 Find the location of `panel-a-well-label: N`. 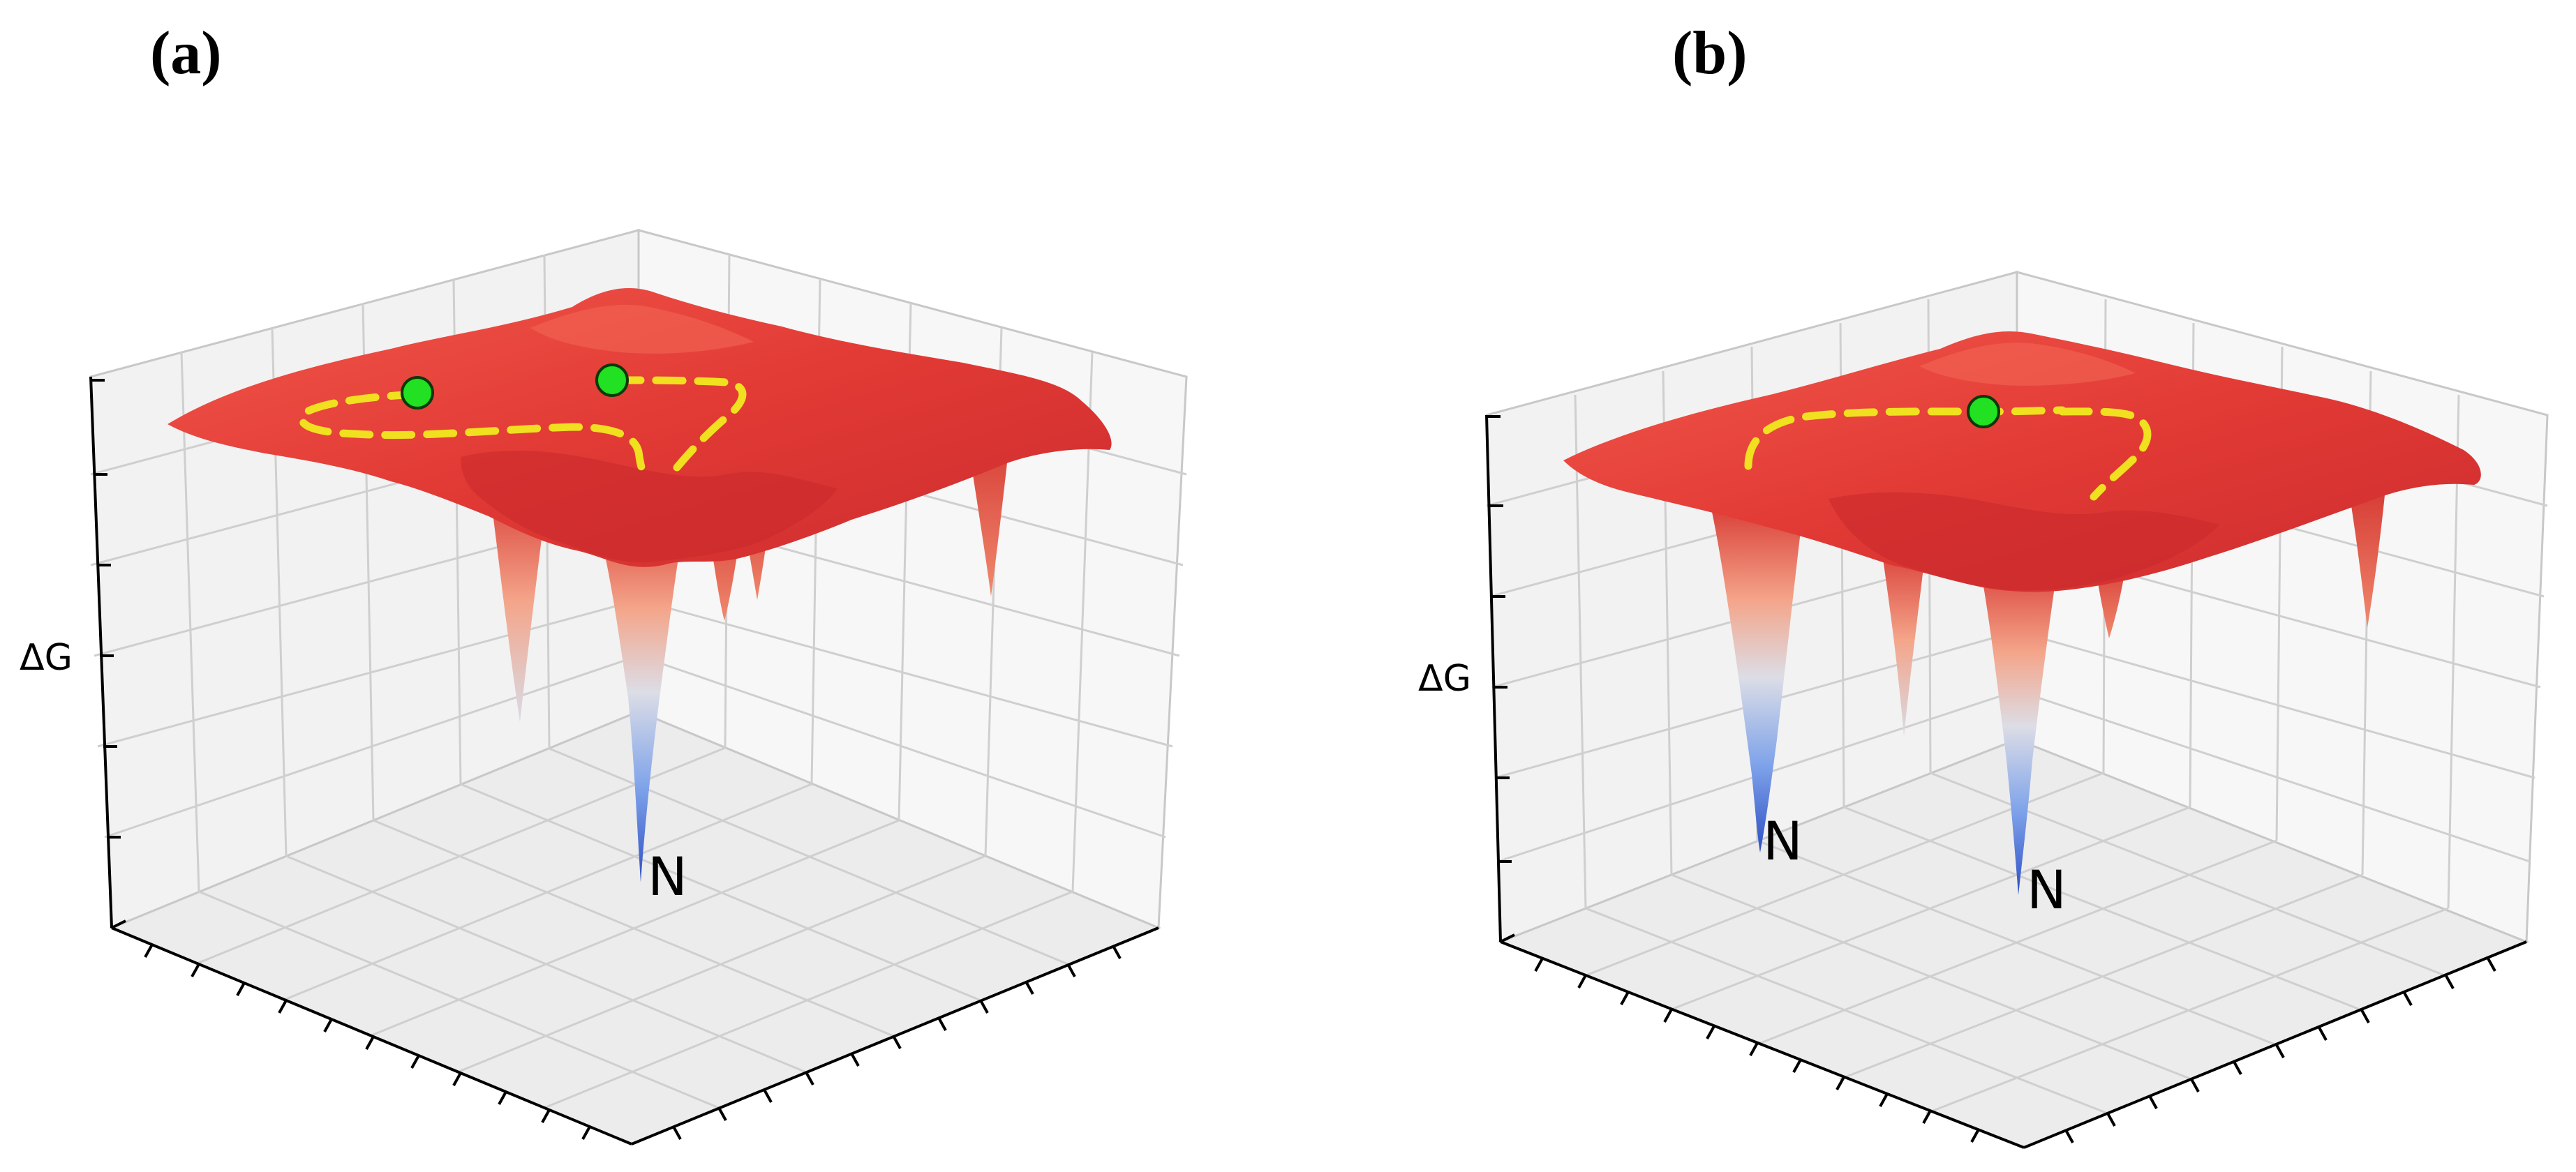

panel-a-well-label: N is located at coordinates (667, 877).